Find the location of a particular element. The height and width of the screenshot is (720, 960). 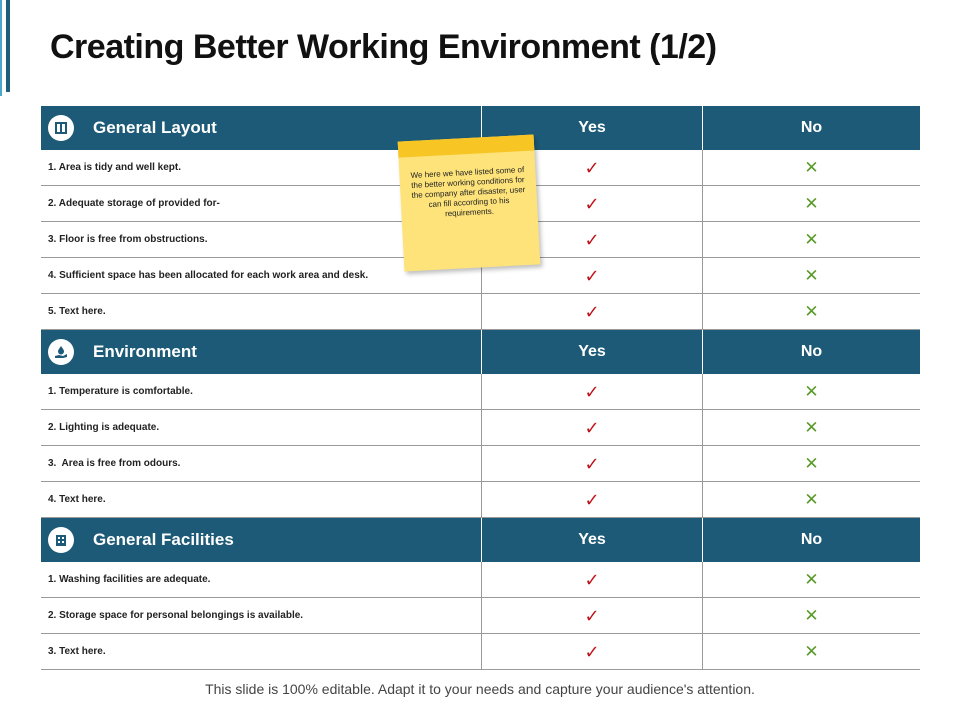

table-row: 3. Area is free from odours. ✓ ✕ is located at coordinates (480, 464).